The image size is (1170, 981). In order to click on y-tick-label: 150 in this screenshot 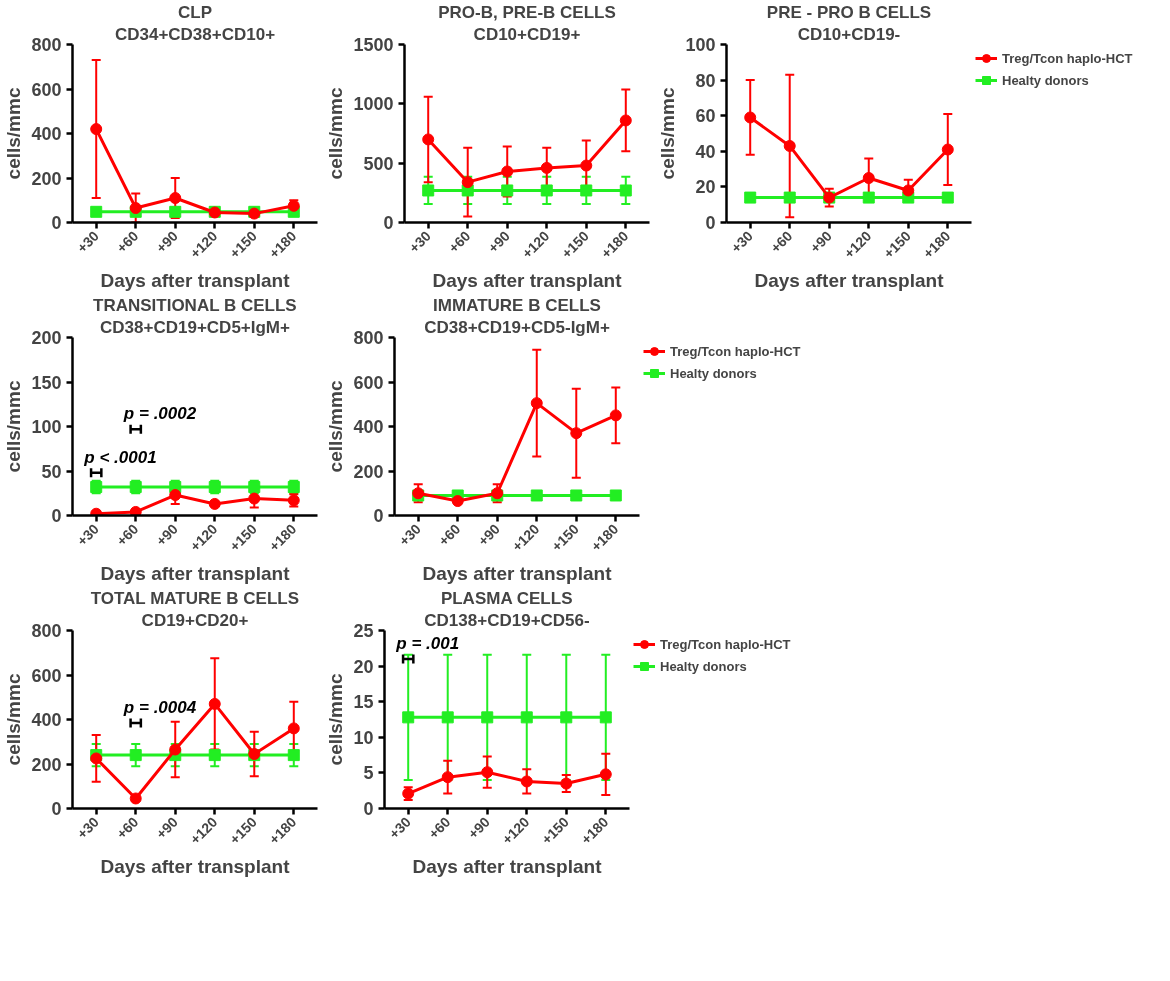, I will do `click(46, 382)`.